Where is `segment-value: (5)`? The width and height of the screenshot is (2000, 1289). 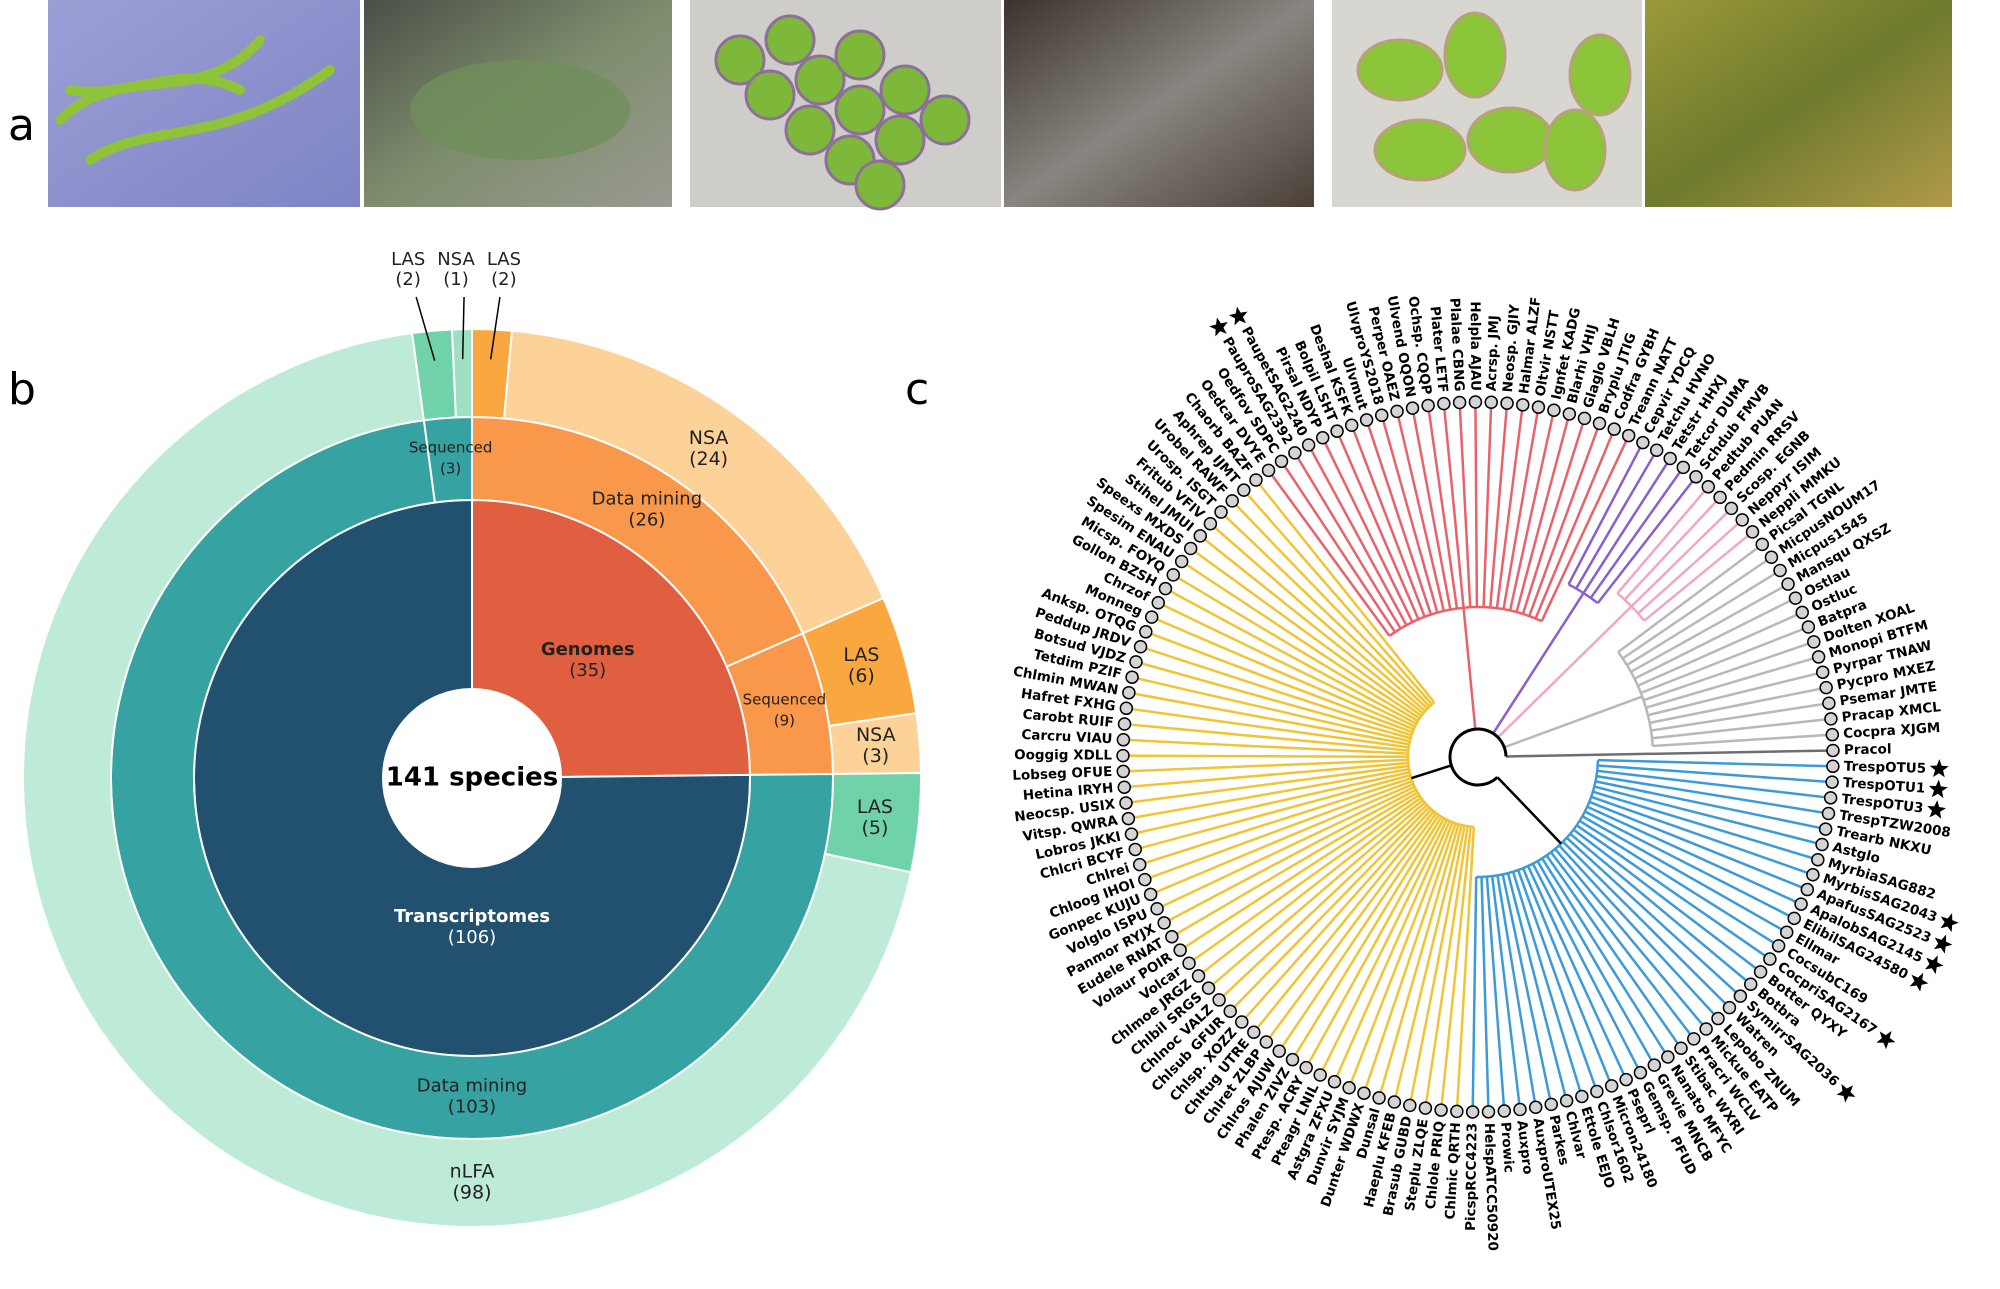 segment-value: (5) is located at coordinates (875, 828).